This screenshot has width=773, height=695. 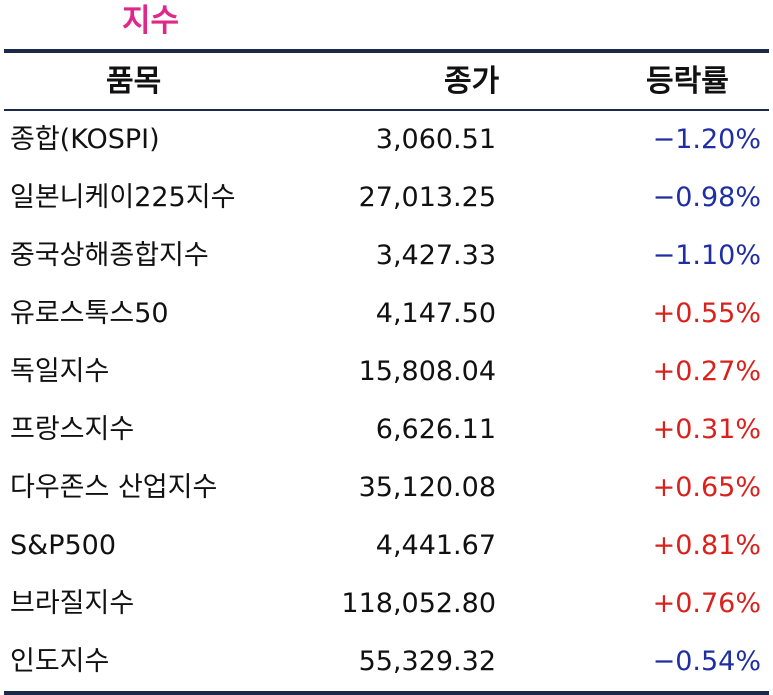 I want to click on section-title: 지수, so click(x=151, y=21).